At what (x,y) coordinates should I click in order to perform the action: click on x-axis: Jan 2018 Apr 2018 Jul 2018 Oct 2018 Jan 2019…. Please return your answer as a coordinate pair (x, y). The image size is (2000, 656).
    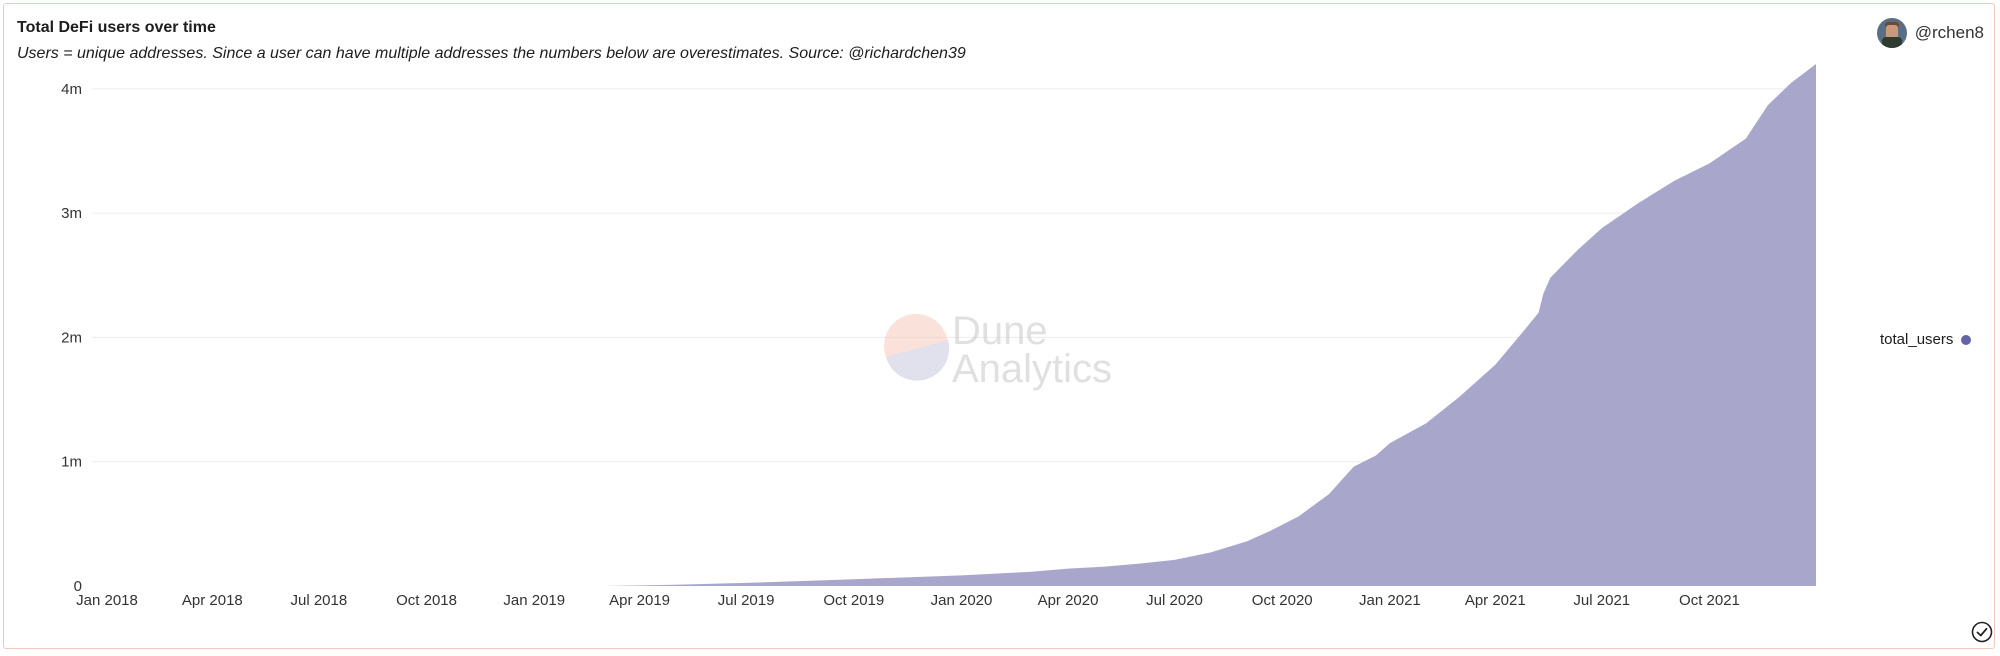
    Looking at the image, I should click on (908, 600).